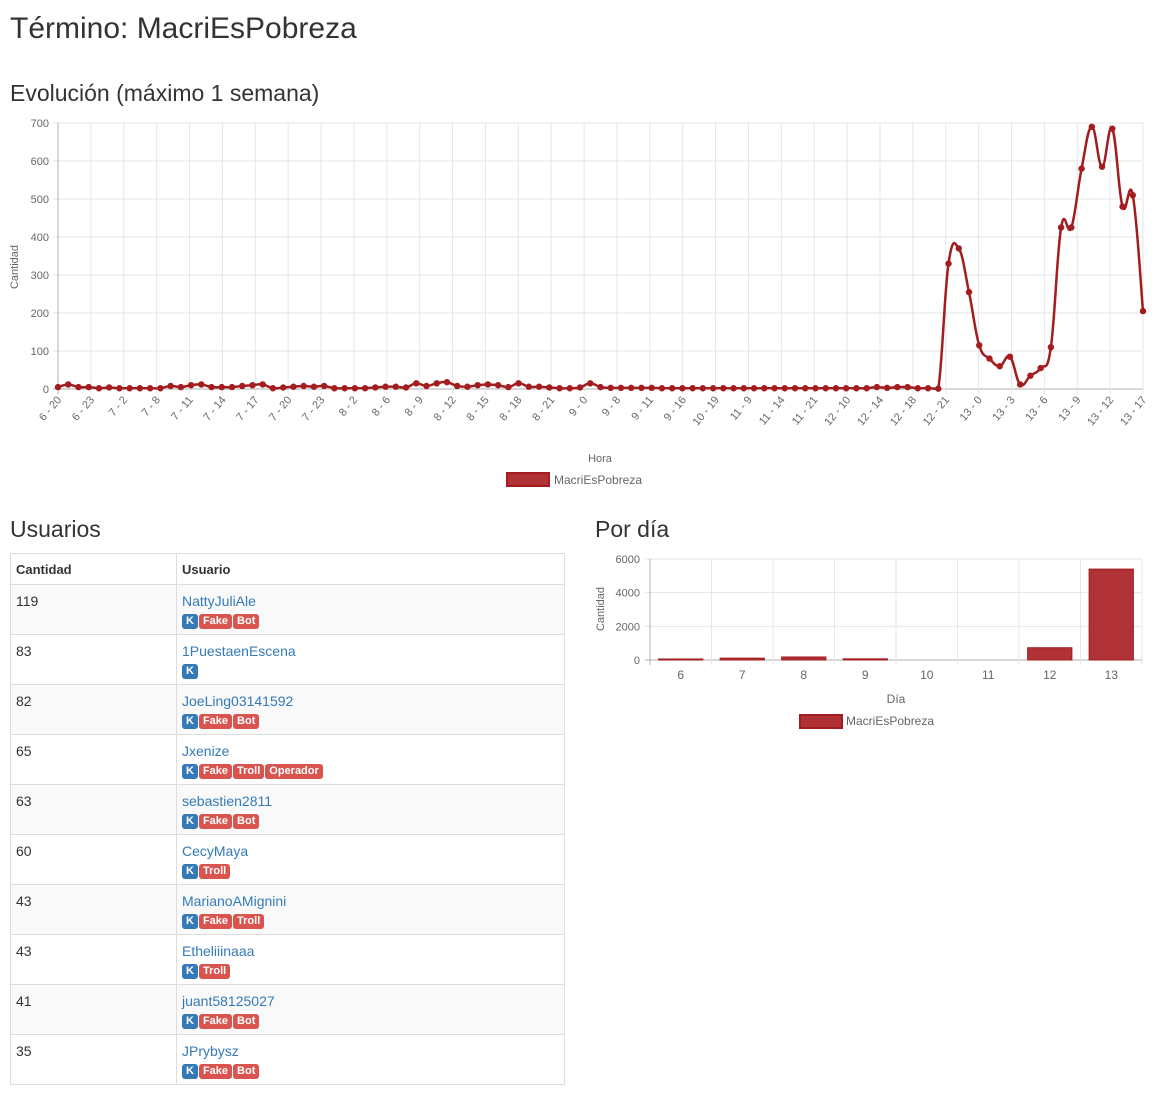  I want to click on y-tick-label: 600, so click(40, 162).